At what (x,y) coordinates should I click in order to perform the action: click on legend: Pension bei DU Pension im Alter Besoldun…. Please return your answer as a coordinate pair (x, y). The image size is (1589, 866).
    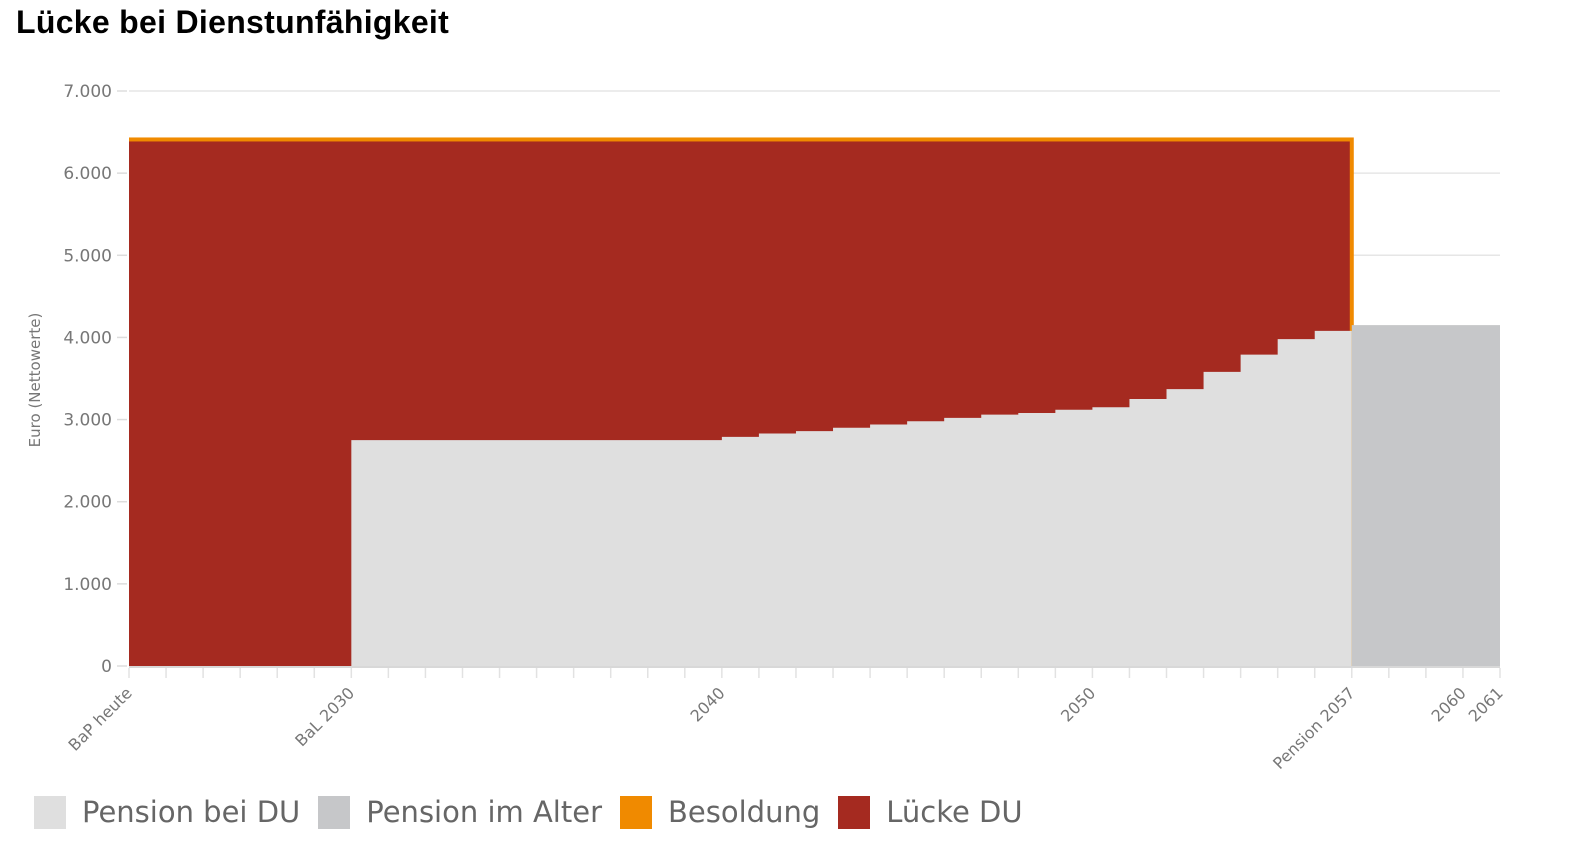
    Looking at the image, I should click on (537, 812).